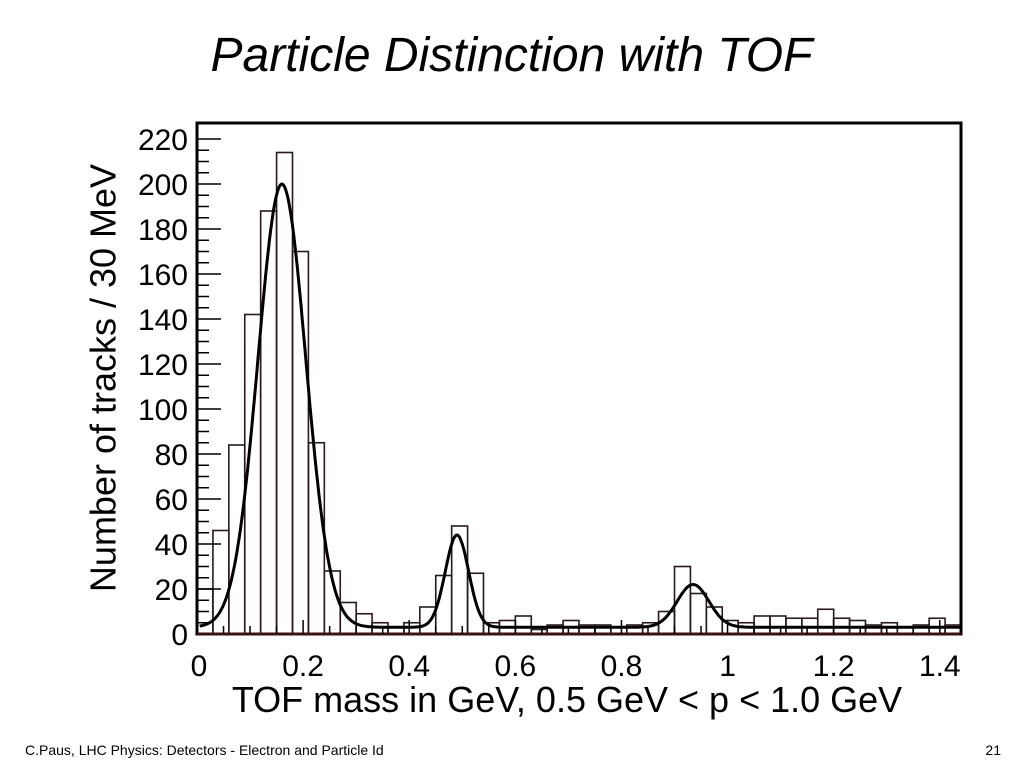  I want to click on y-tick-label: 40, so click(171, 545).